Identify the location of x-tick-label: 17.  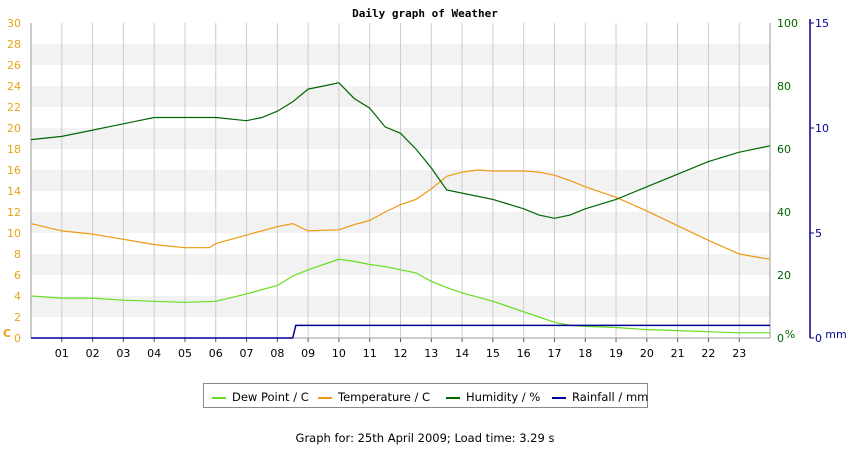
(554, 353).